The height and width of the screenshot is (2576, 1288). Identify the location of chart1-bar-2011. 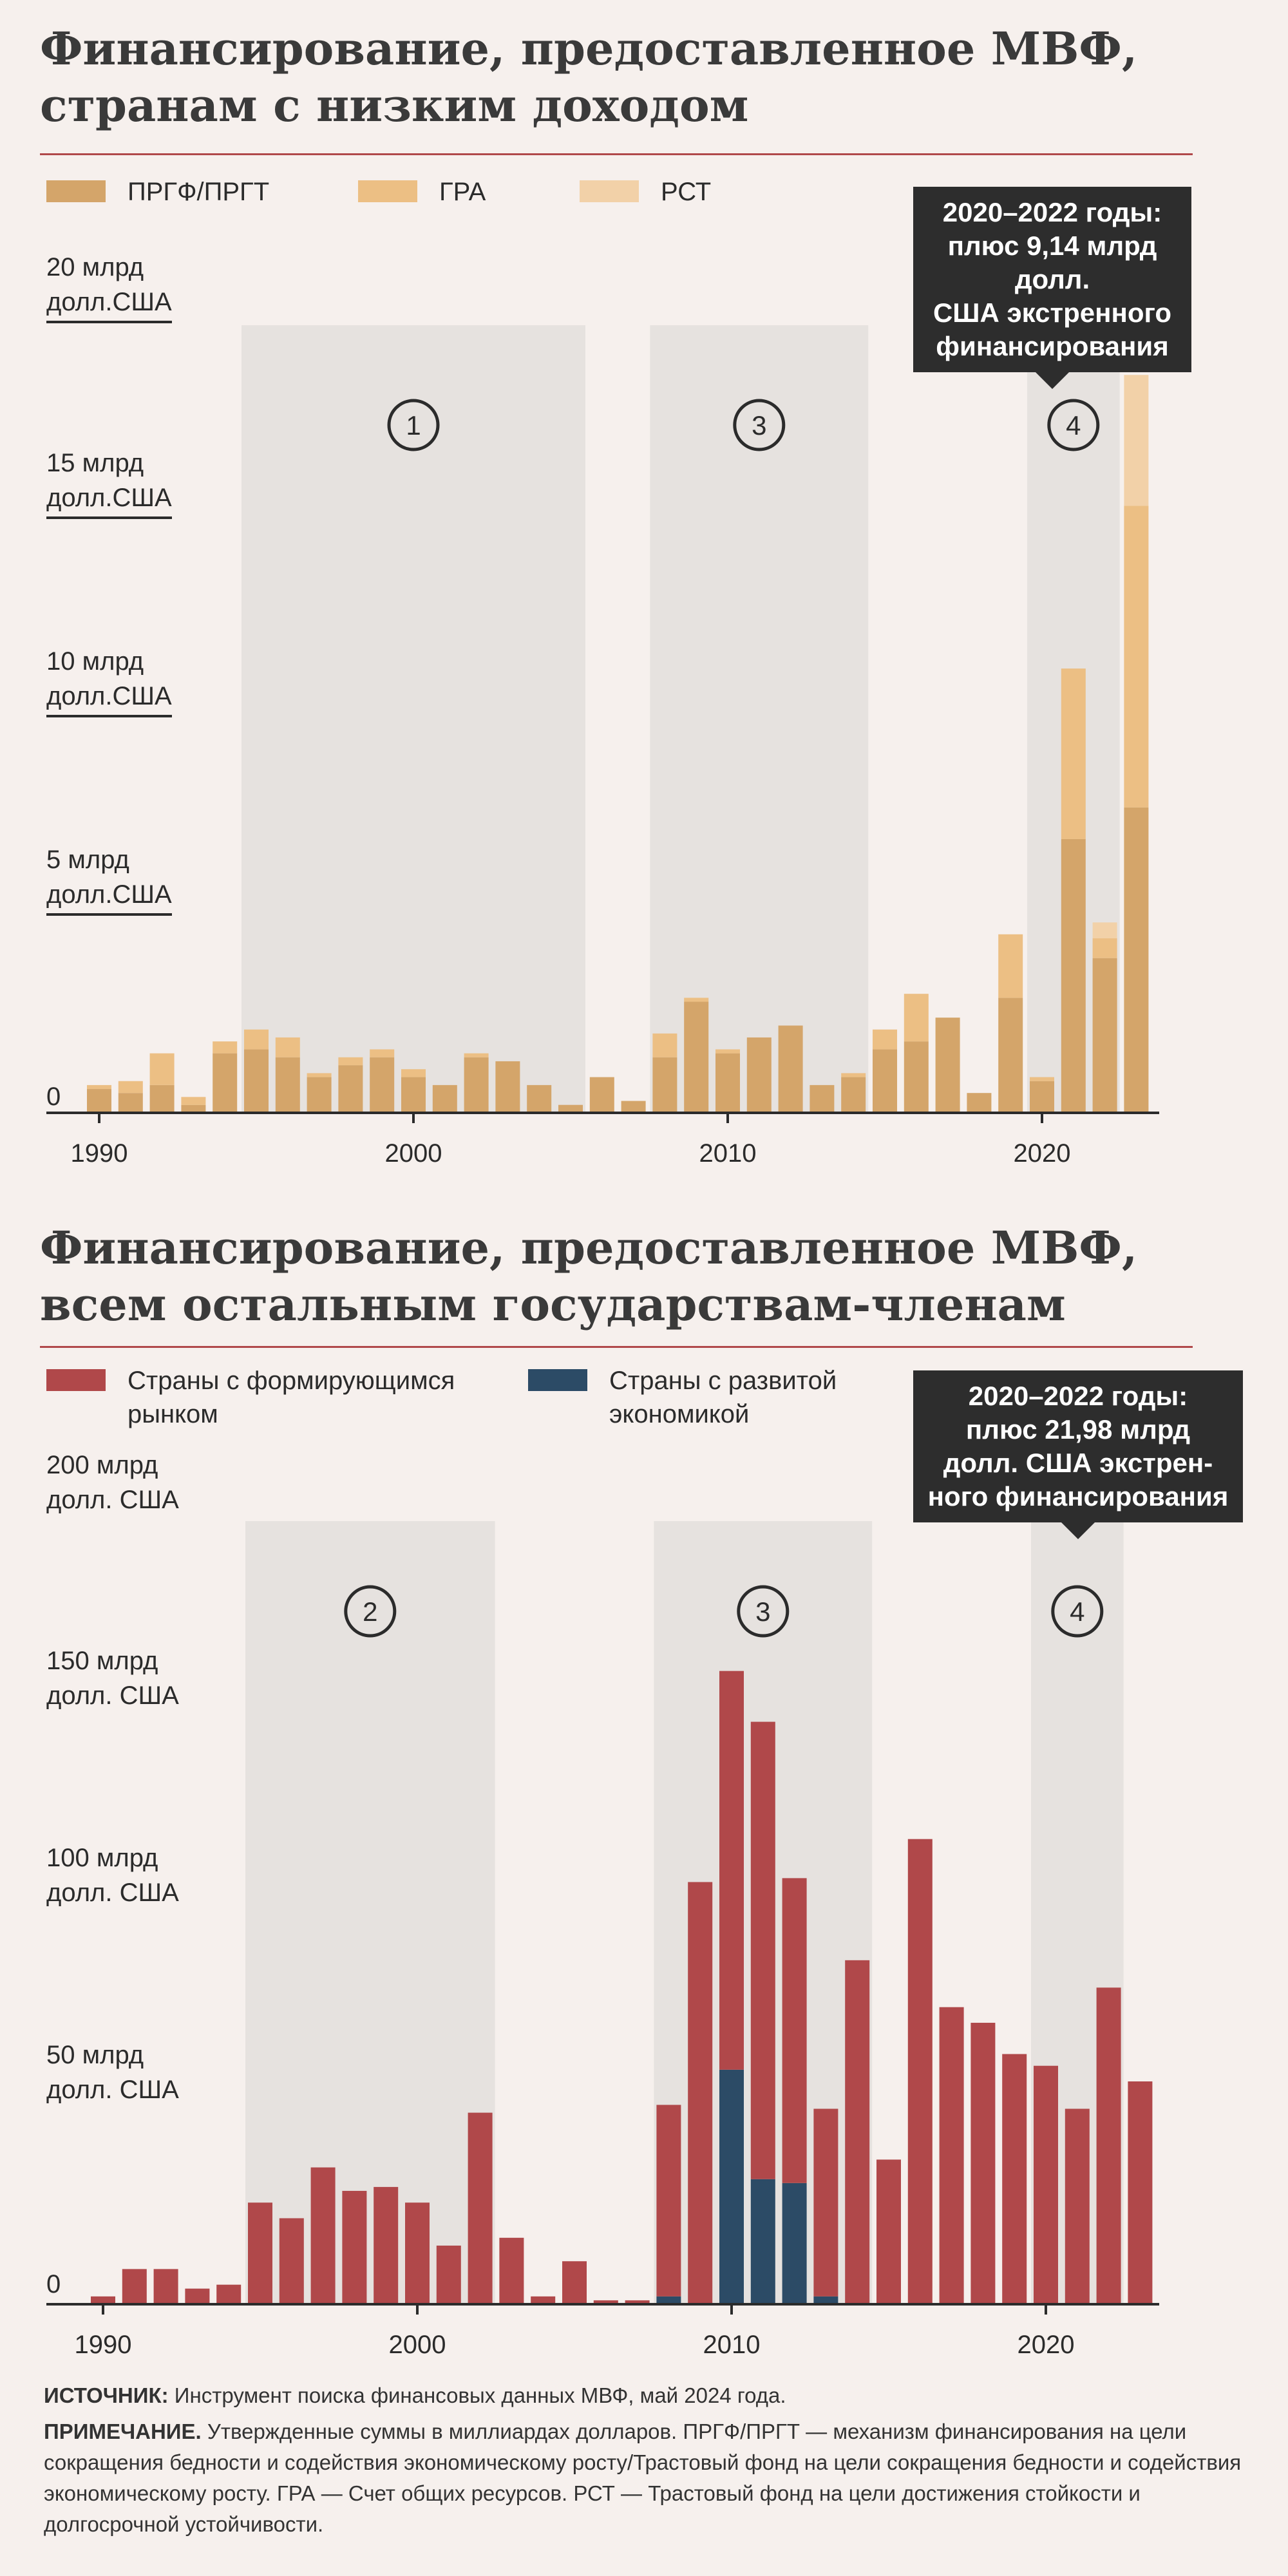
(759, 1075).